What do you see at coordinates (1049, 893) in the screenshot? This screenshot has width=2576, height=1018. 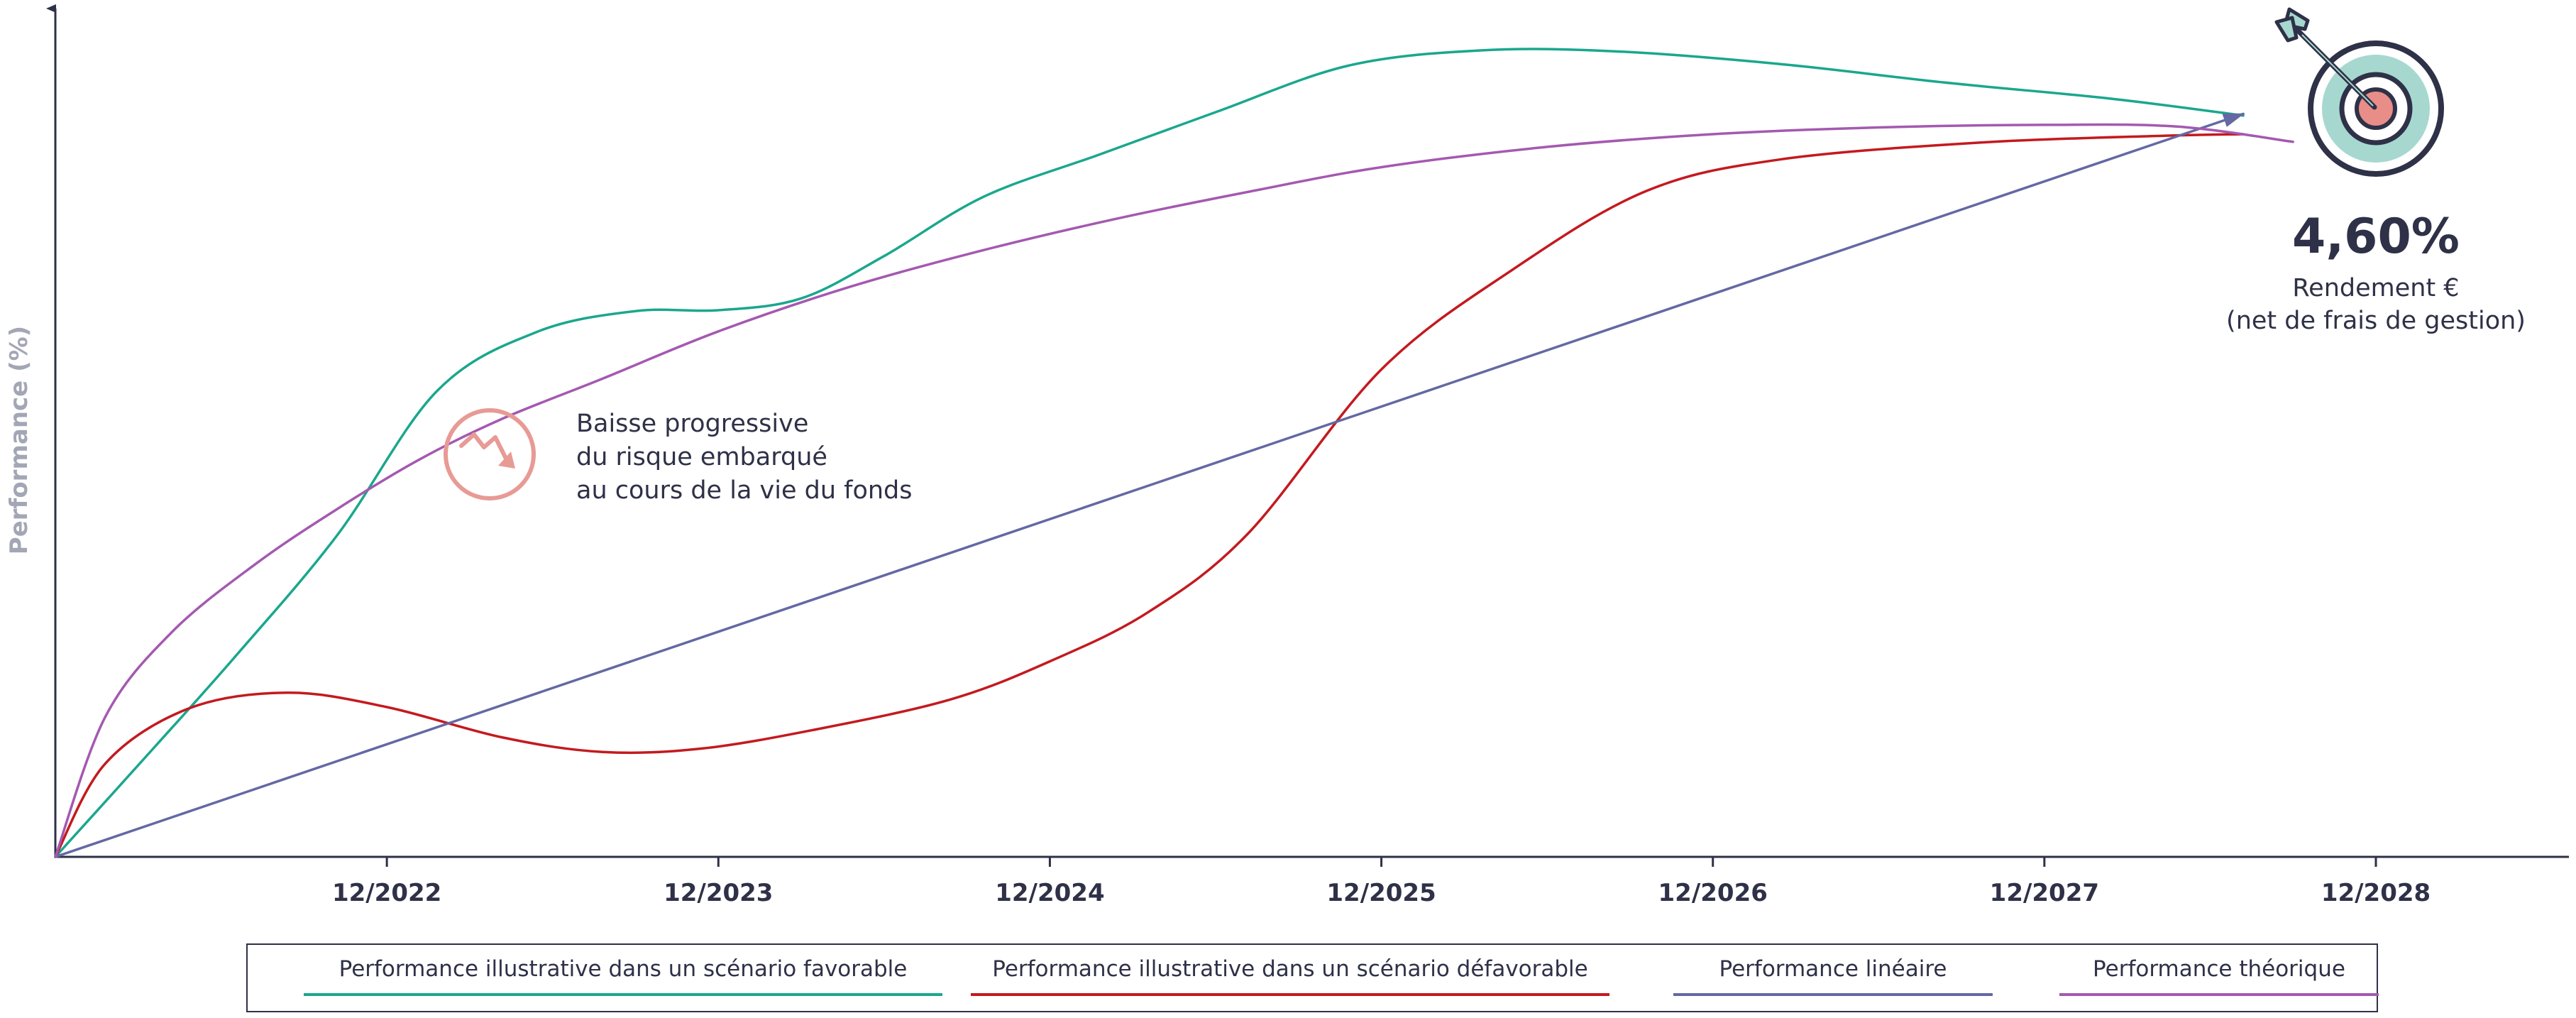 I see `x-tick-label: 12/2024` at bounding box center [1049, 893].